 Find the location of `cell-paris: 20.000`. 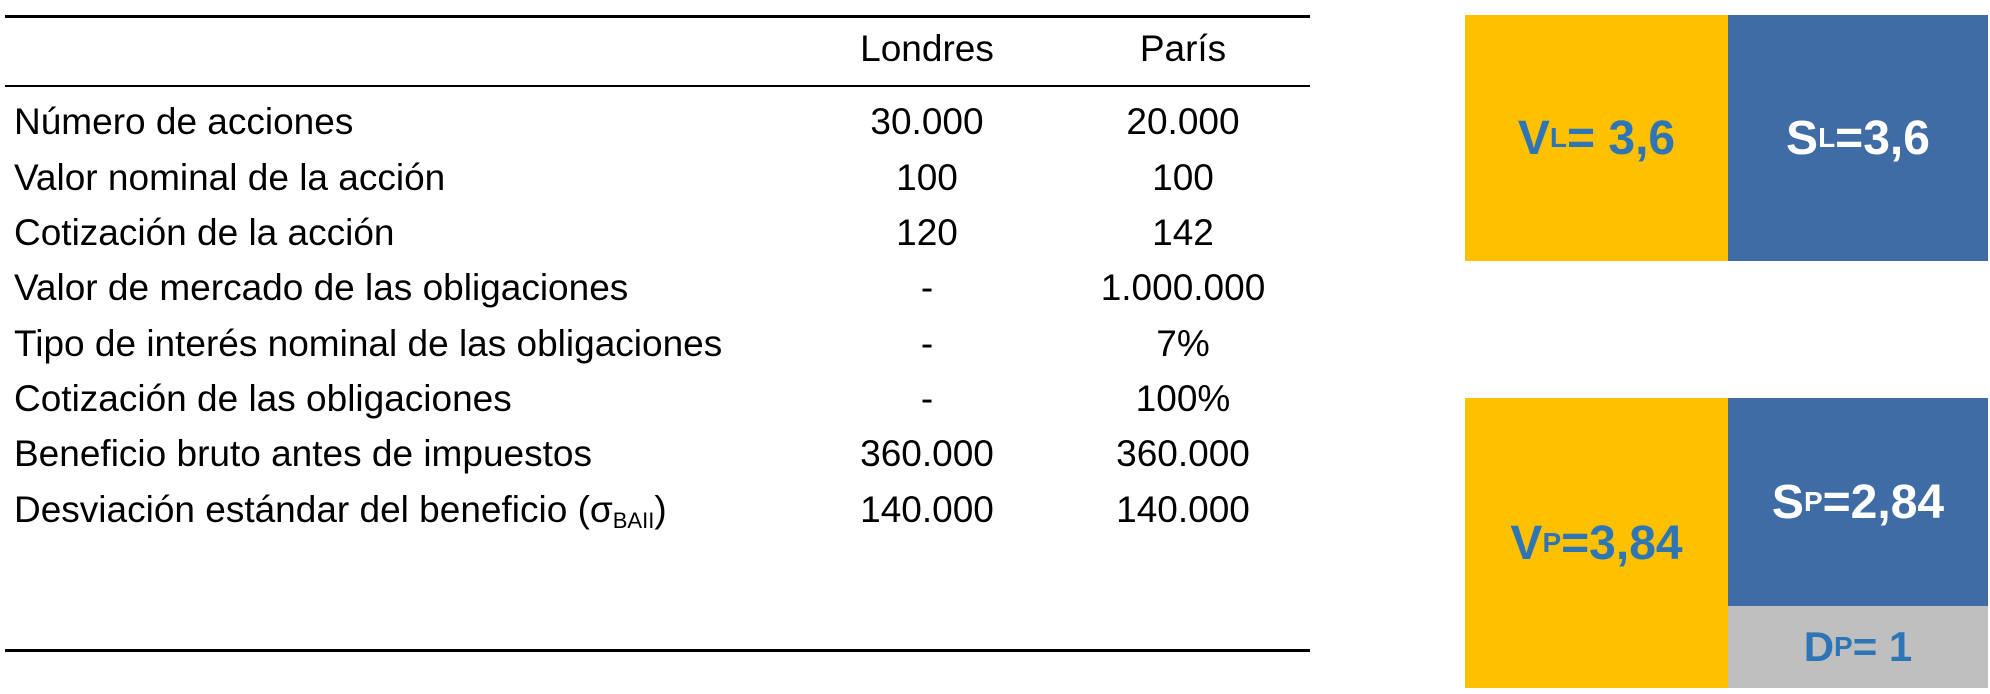

cell-paris: 20.000 is located at coordinates (1183, 121).